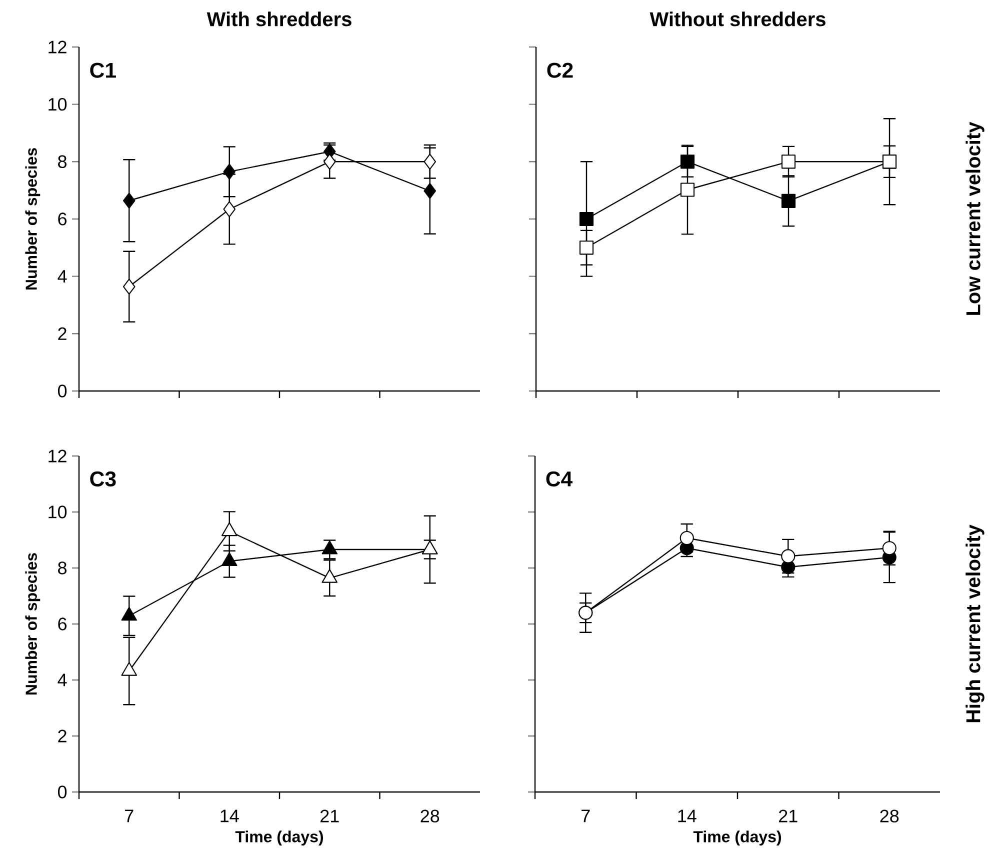 The height and width of the screenshot is (862, 995). I want to click on annotation: C2, so click(560, 70).